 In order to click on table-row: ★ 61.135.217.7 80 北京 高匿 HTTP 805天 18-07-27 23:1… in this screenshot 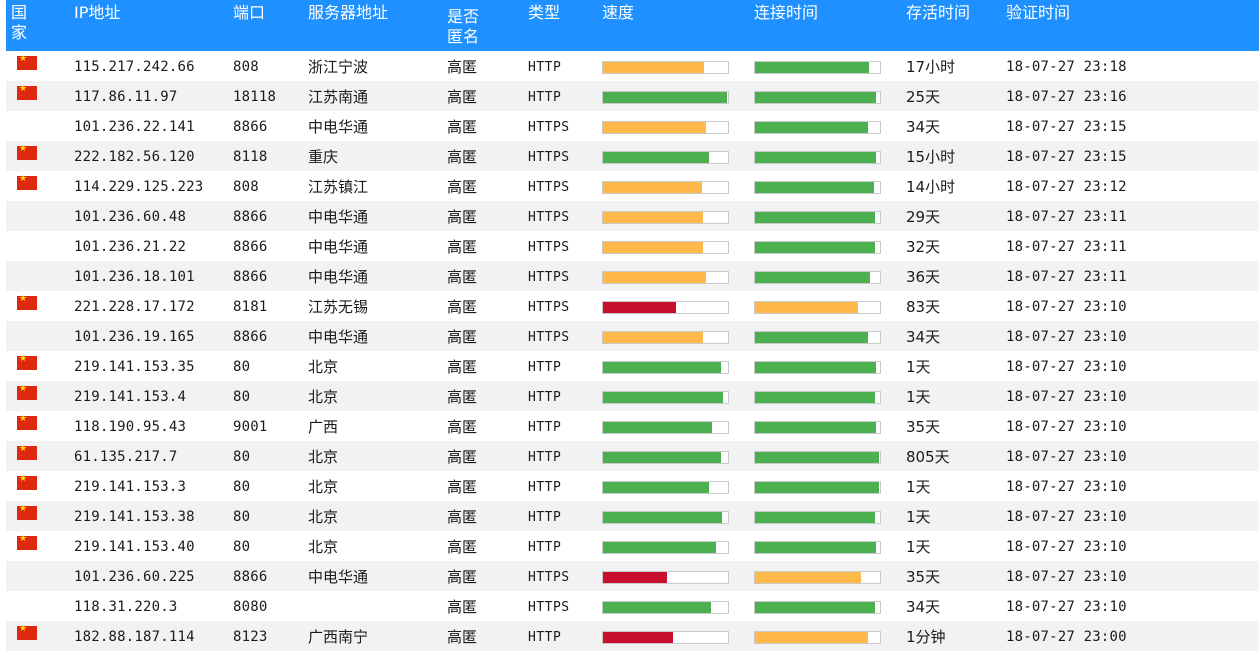, I will do `click(632, 456)`.